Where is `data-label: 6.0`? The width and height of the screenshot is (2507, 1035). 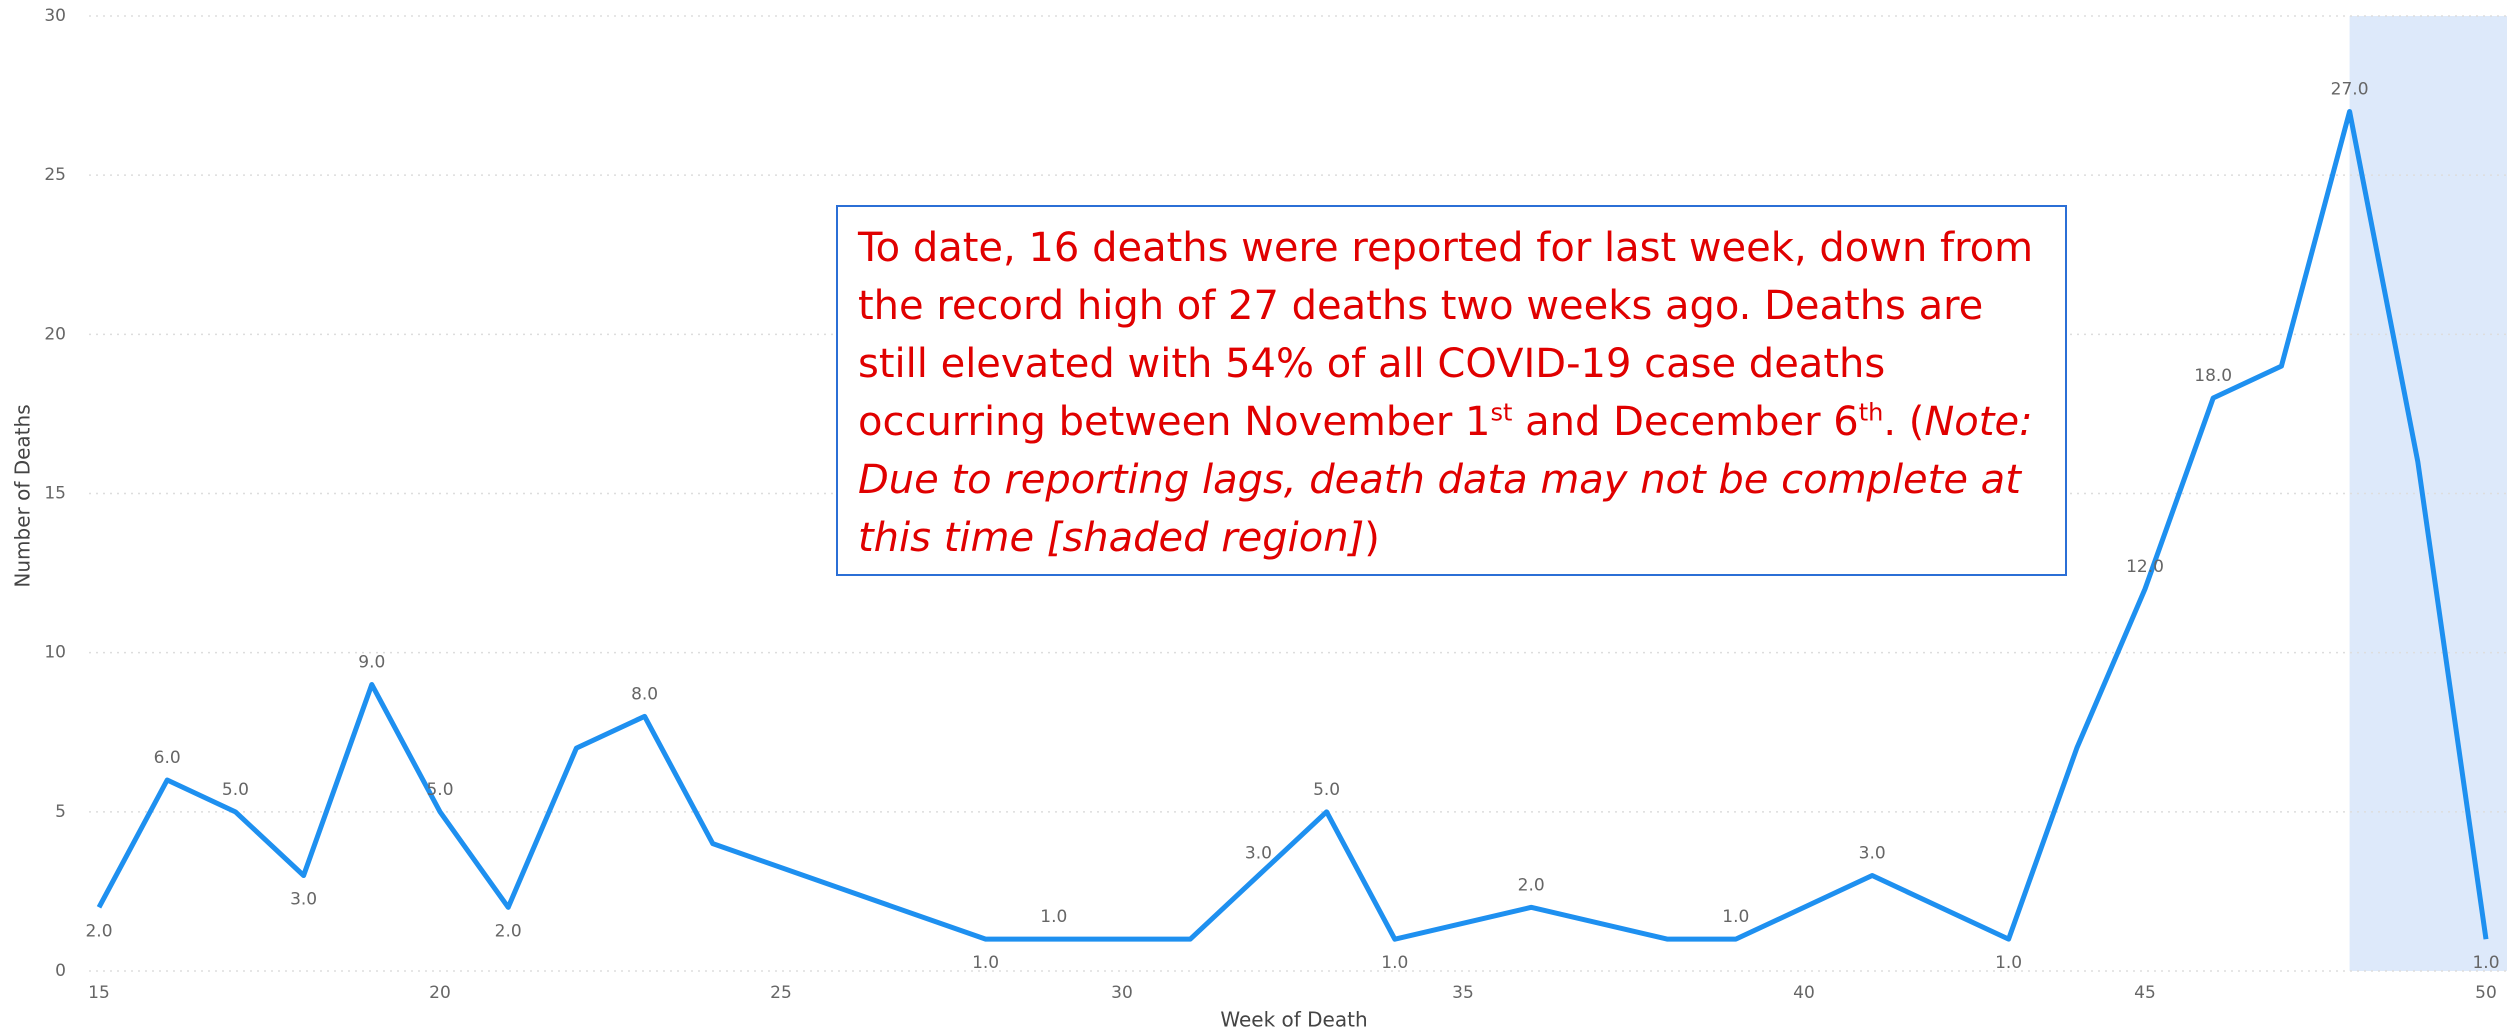
data-label: 6.0 is located at coordinates (167, 758).